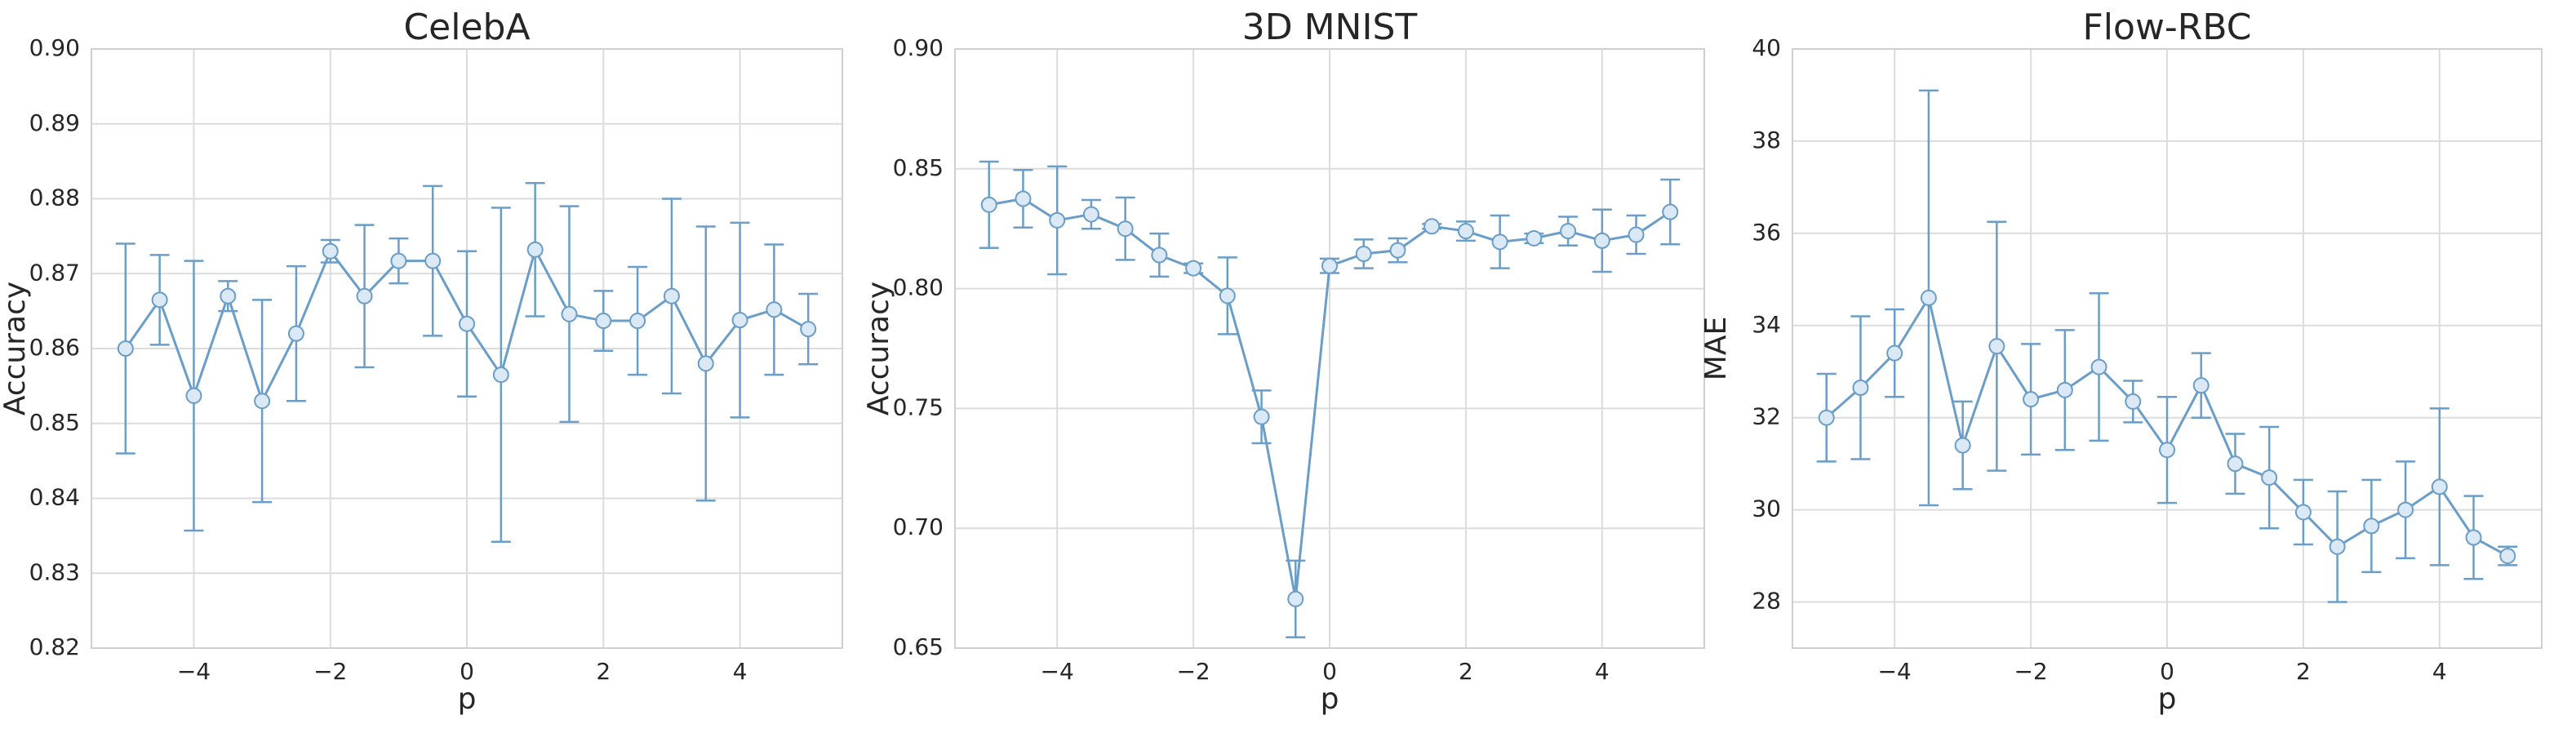 Image resolution: width=2576 pixels, height=733 pixels. I want to click on chart-title: CelebA, so click(466, 27).